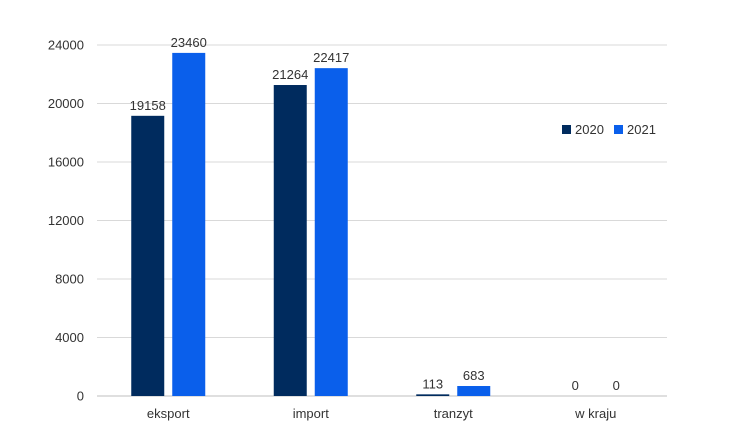 This screenshot has height=447, width=731. Describe the element at coordinates (331, 232) in the screenshot. I see `bar-import-2021` at that location.